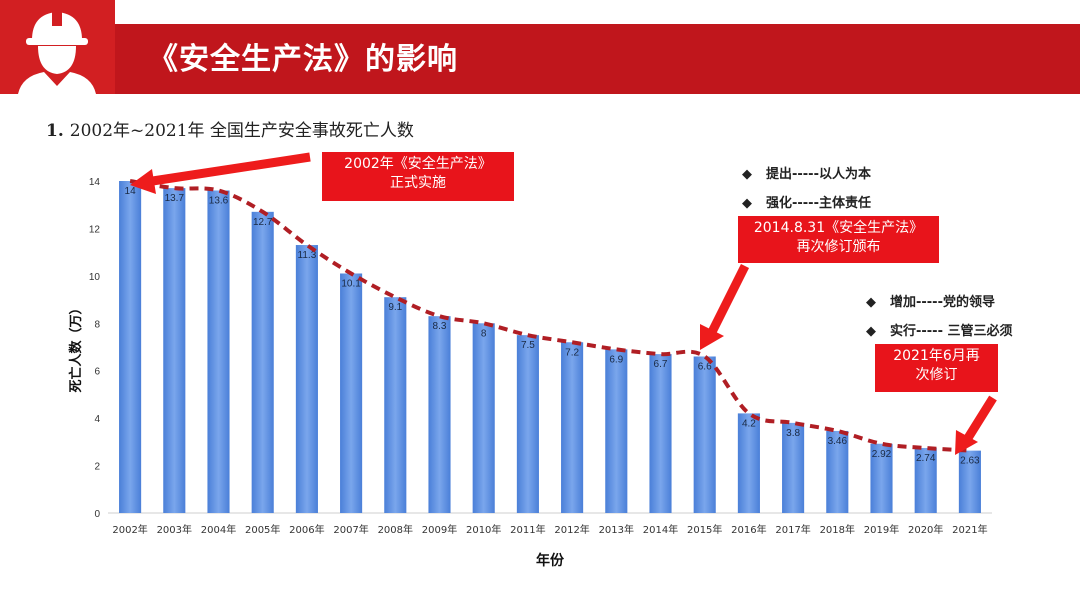  Describe the element at coordinates (838, 228) in the screenshot. I see `callout-line: 2014.8.31《安全生产法》` at that location.